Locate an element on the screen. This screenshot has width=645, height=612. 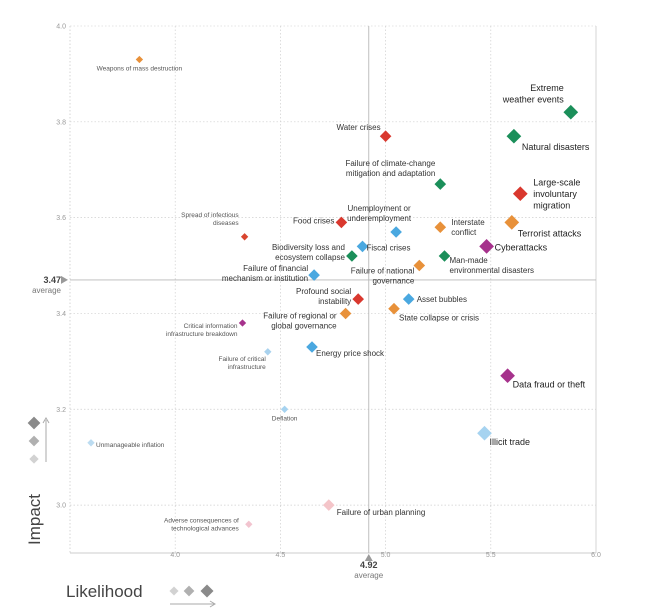
data-point-label: Profound social instability is located at coordinates (323, 296).